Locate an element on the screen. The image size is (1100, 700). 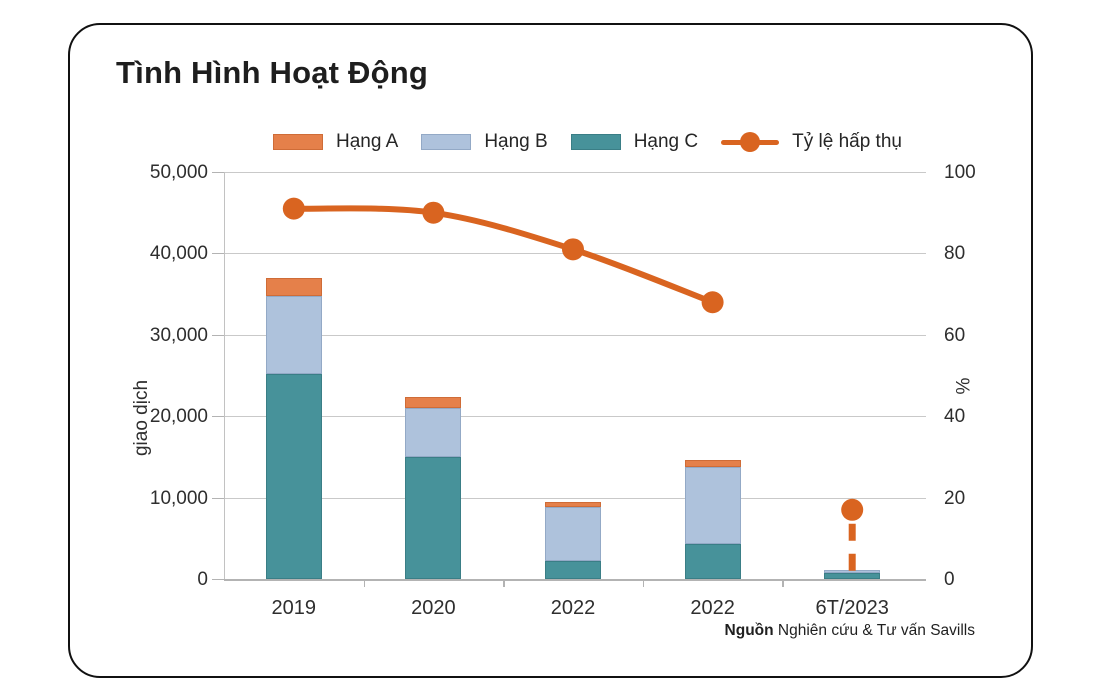
bar-segment-hạng-b-2019 is located at coordinates (293, 334).